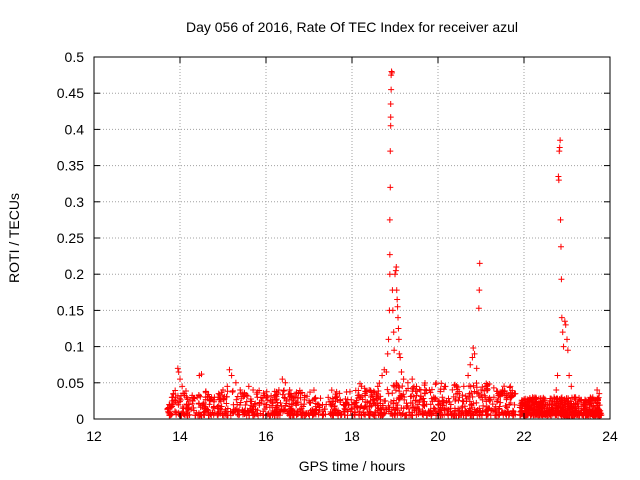 This screenshot has width=640, height=480. Describe the element at coordinates (75, 57) in the screenshot. I see `y-tick-label: 0.5` at that location.